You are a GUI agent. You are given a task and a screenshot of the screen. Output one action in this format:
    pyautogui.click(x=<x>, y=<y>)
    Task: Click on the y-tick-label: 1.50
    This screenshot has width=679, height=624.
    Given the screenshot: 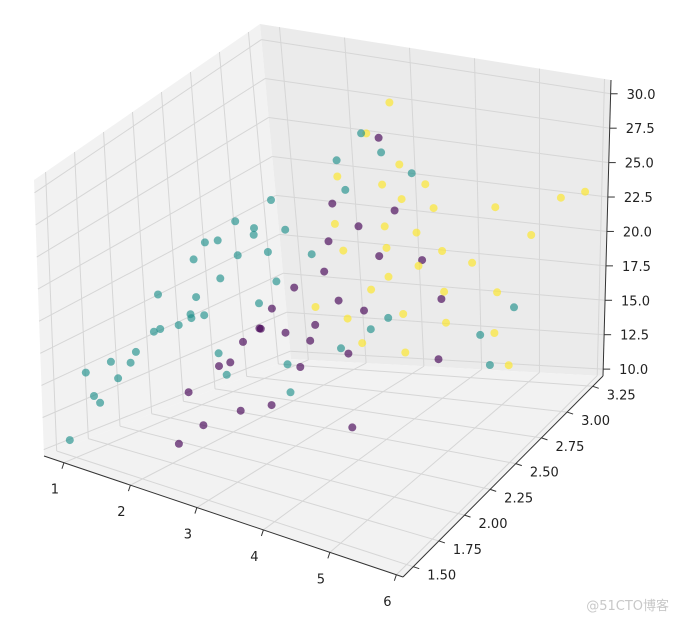 What is the action you would take?
    pyautogui.click(x=441, y=576)
    